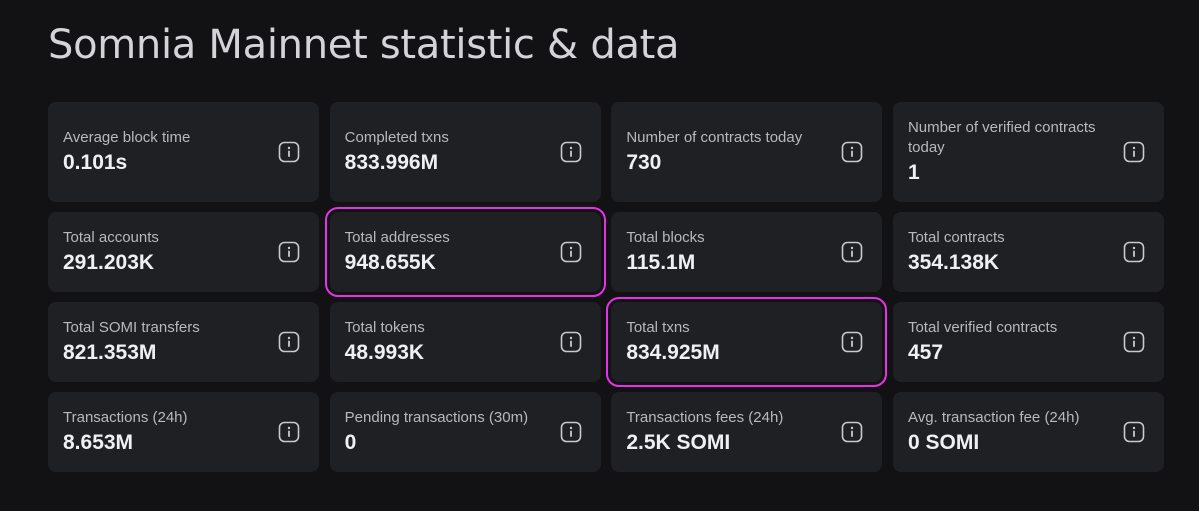 Image resolution: width=1199 pixels, height=511 pixels. What do you see at coordinates (1028, 342) in the screenshot?
I see `stat-card-total-verified-contracts: Total verified contracts 457` at bounding box center [1028, 342].